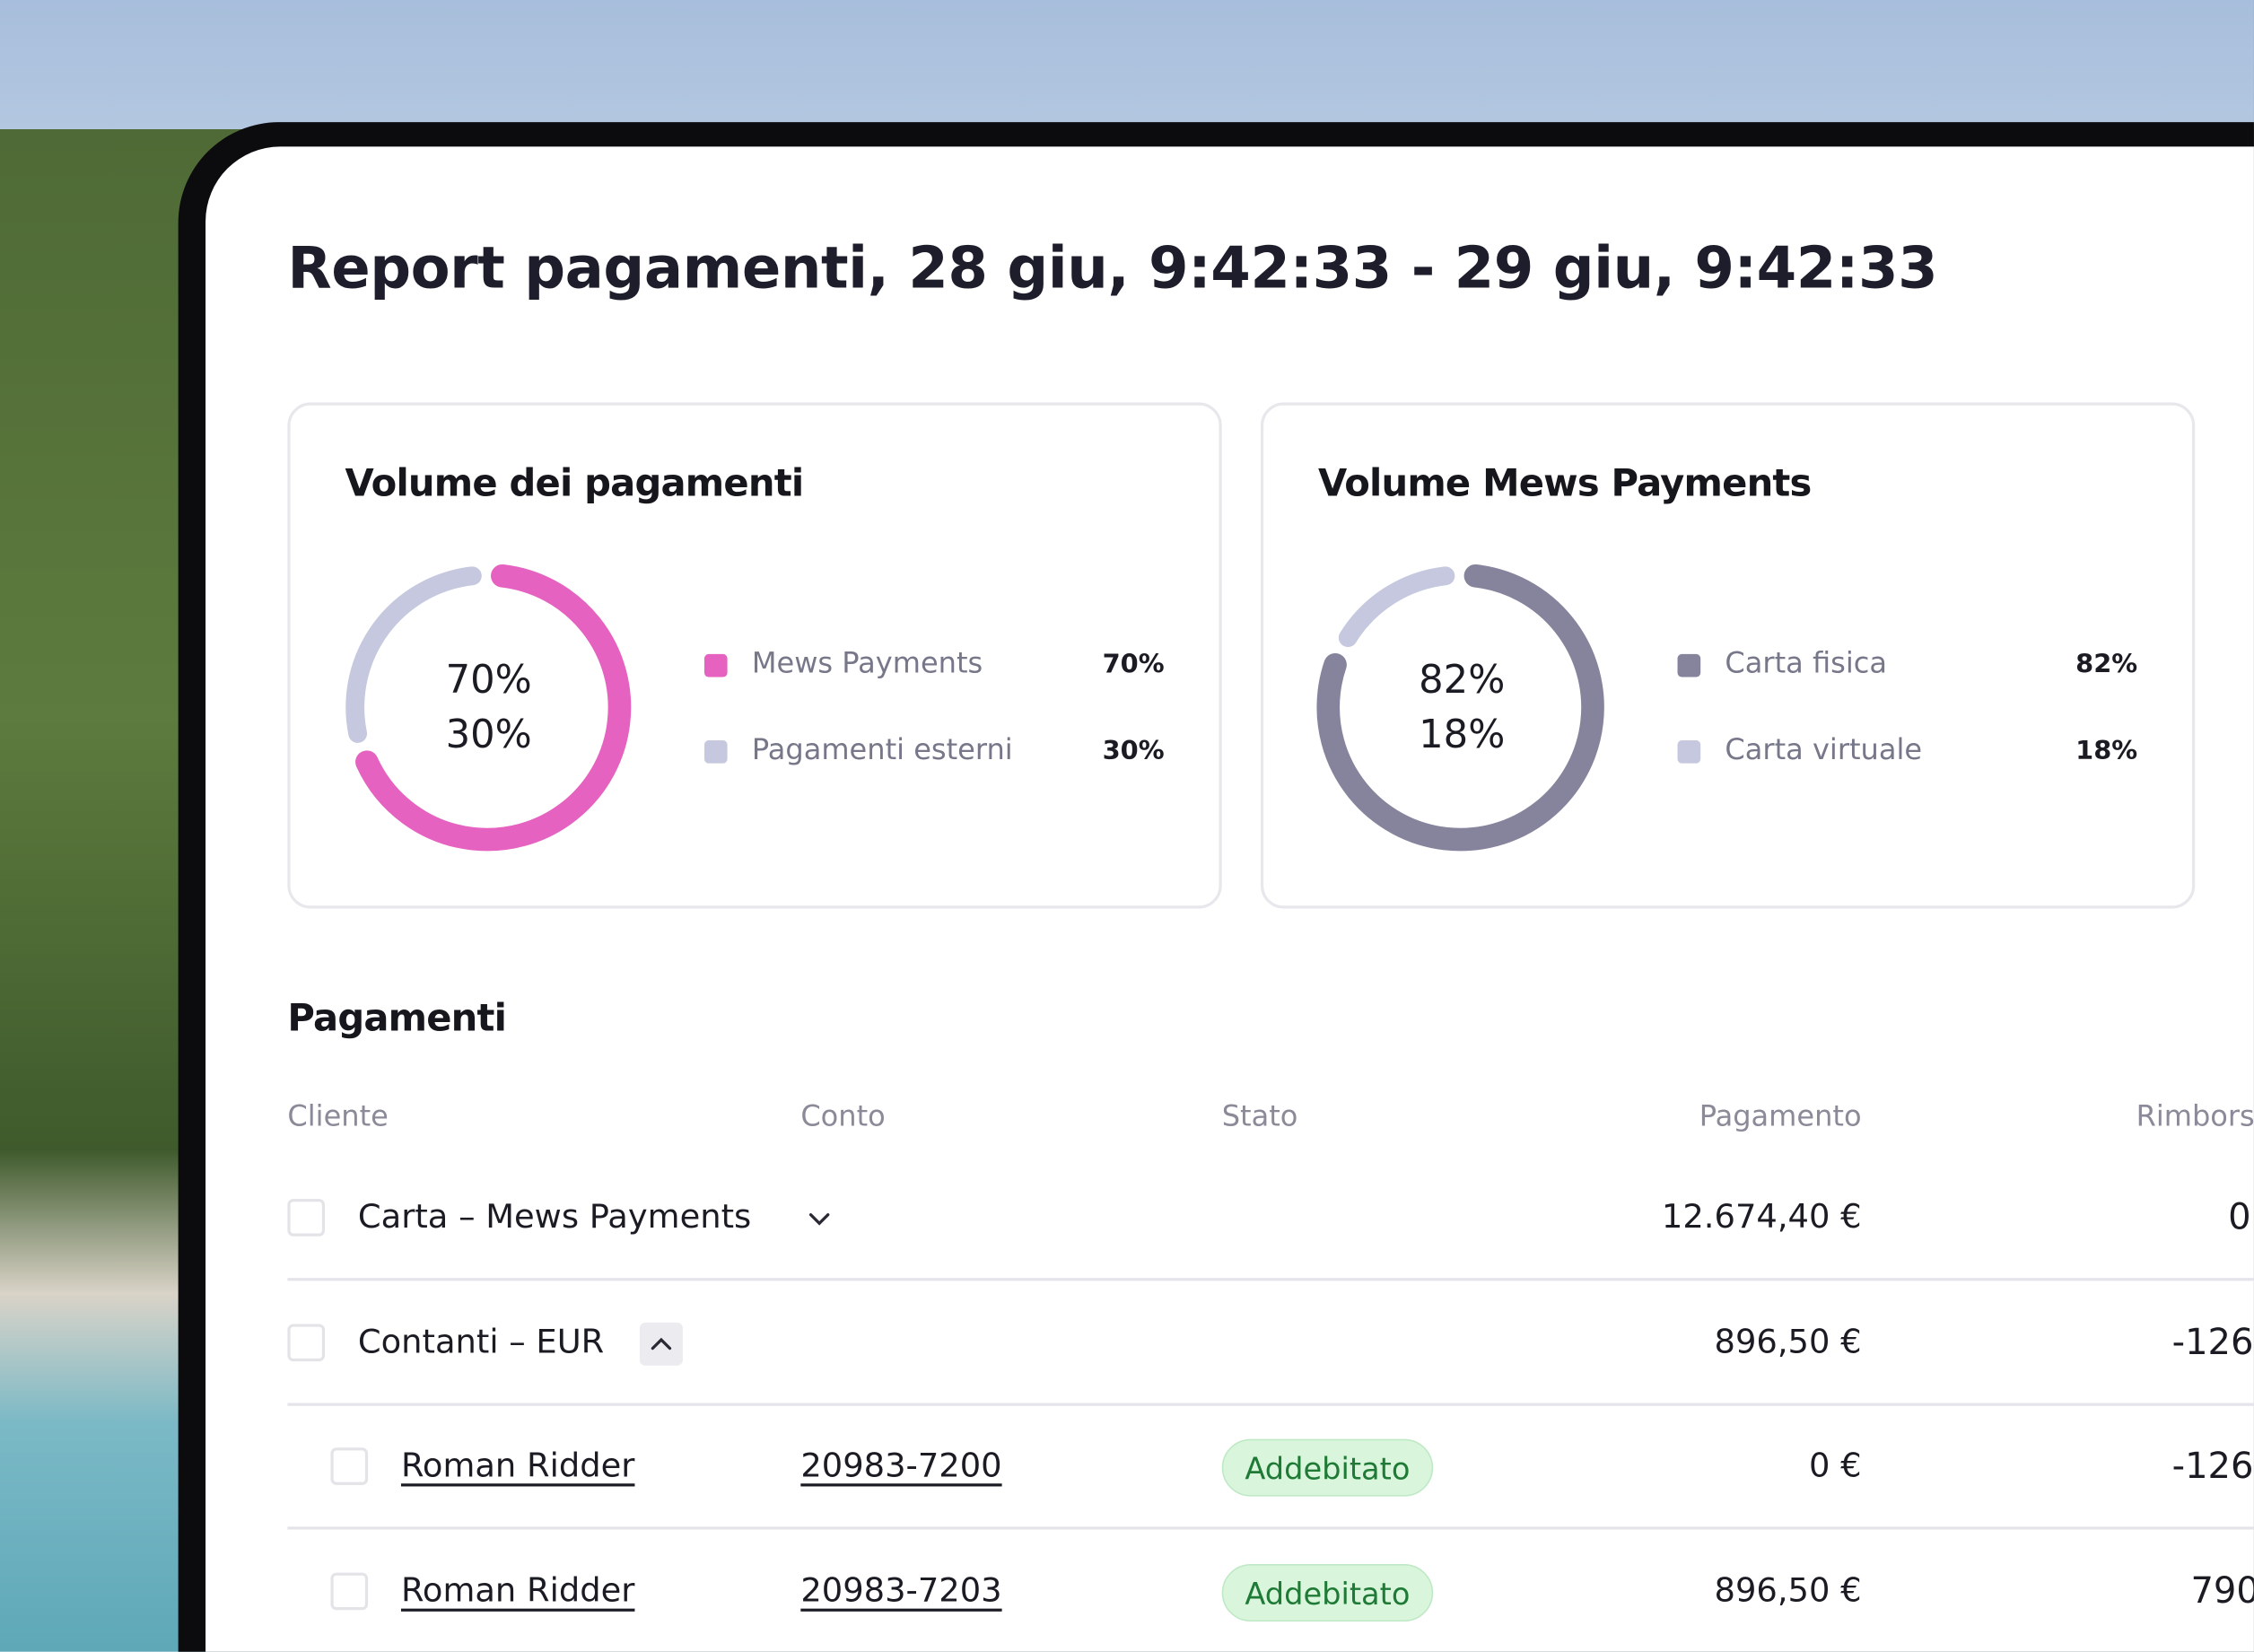 This screenshot has width=2254, height=1652. I want to click on legend-name: Carta fisica, so click(1806, 662).